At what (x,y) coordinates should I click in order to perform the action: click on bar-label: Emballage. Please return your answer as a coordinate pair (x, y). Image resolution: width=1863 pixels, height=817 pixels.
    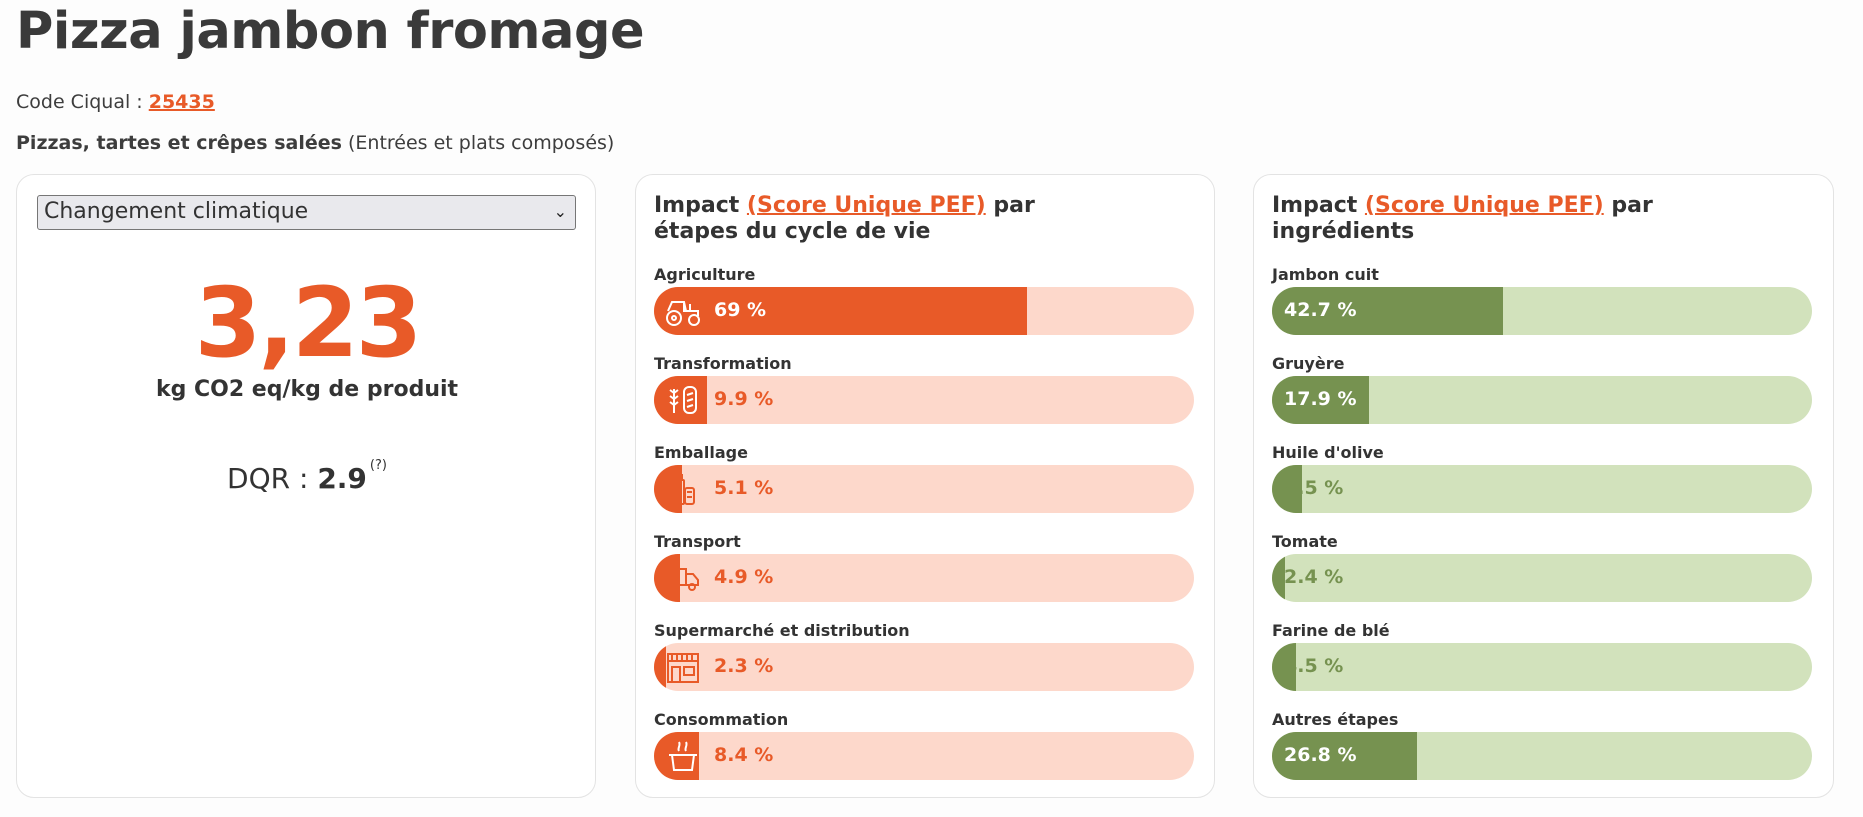
    Looking at the image, I should click on (701, 452).